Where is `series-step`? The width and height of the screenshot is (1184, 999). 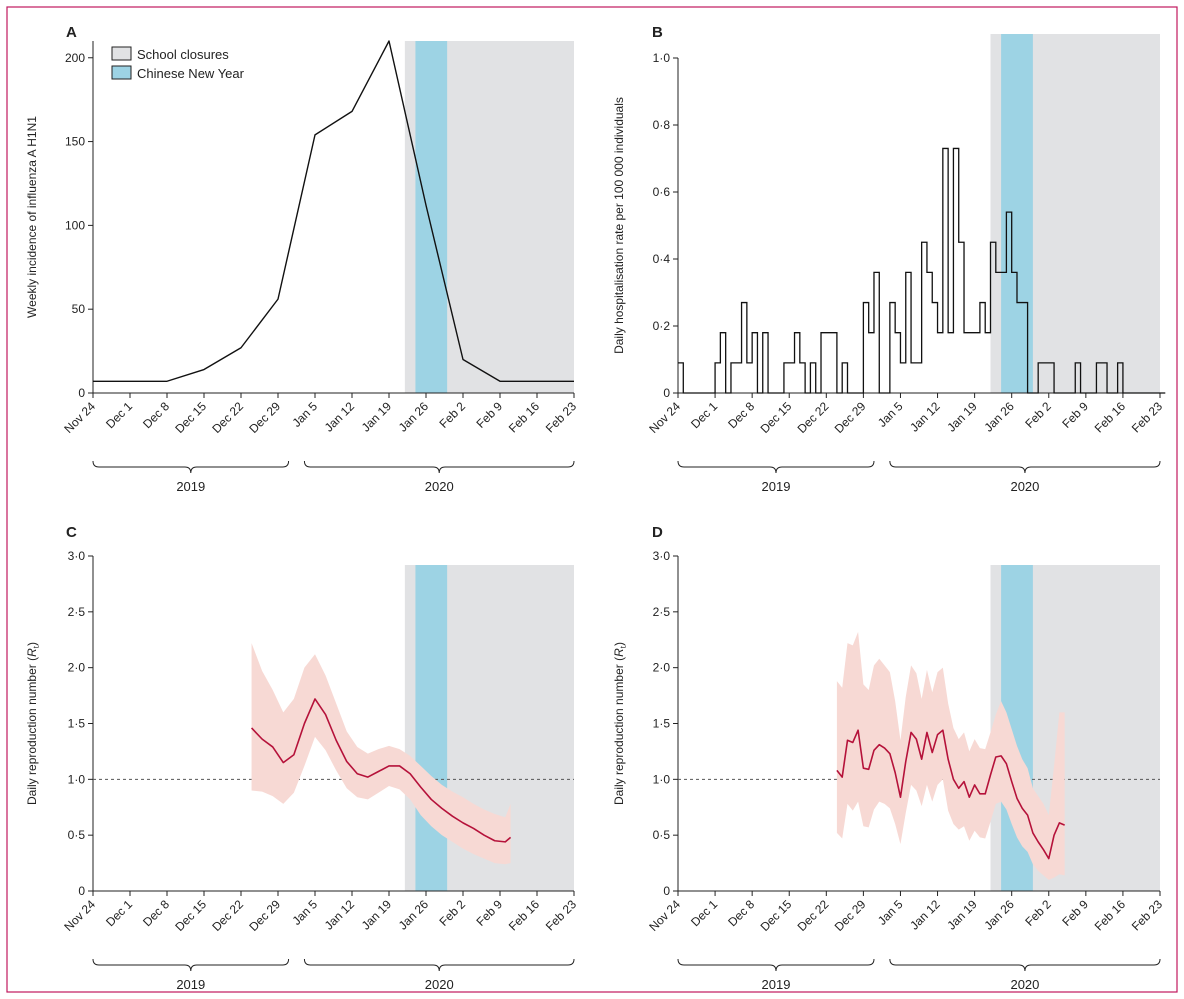
series-step is located at coordinates (922, 270).